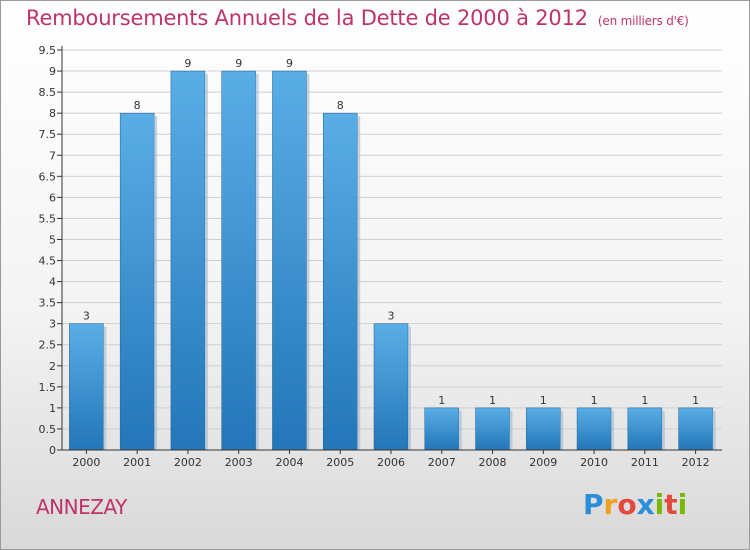  Describe the element at coordinates (645, 462) in the screenshot. I see `x-tick-label: 2011` at that location.